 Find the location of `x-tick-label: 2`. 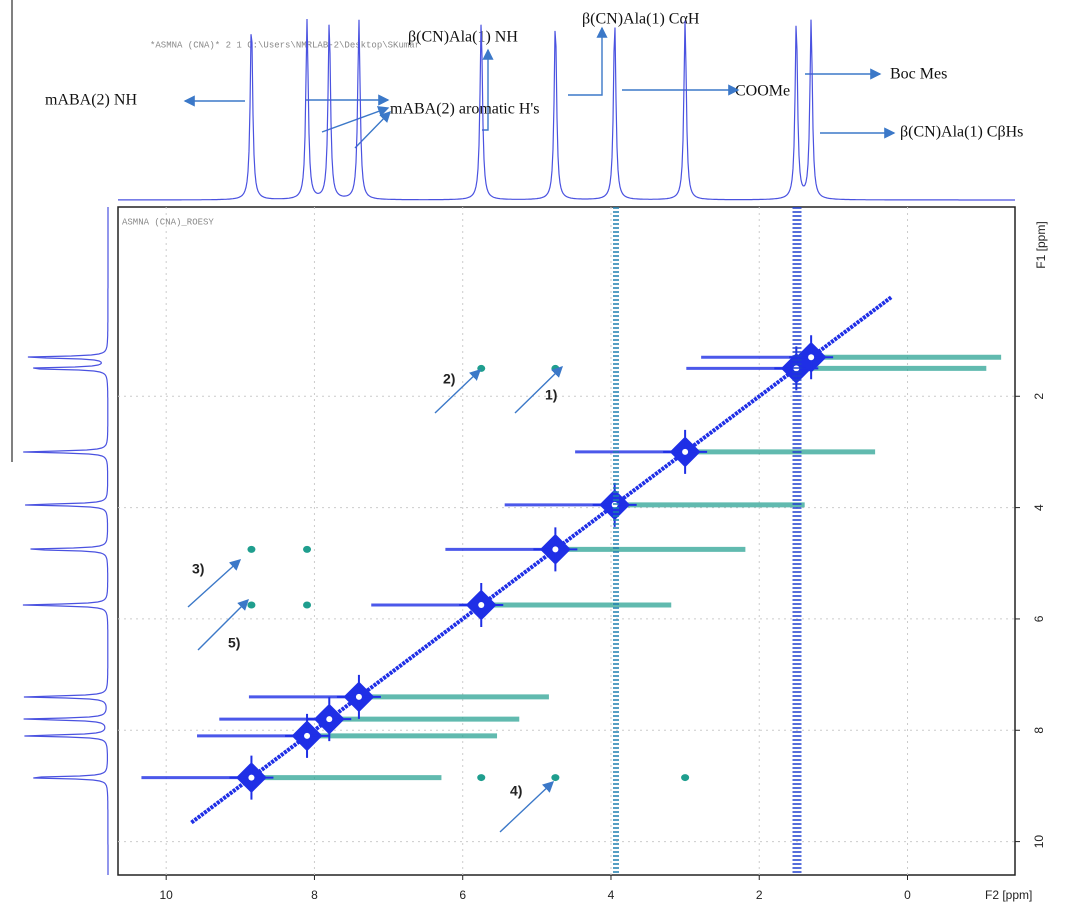

x-tick-label: 2 is located at coordinates (759, 895).